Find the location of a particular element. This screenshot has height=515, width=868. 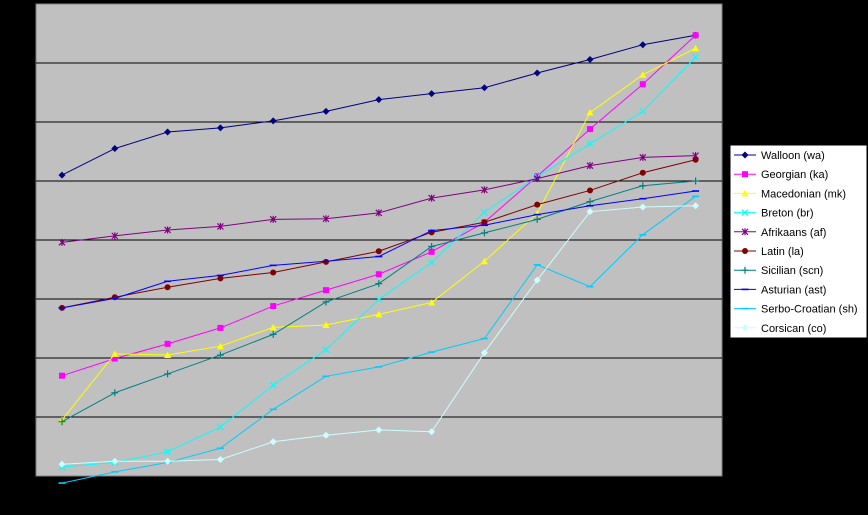

legend-entry: Sicilian (scn) is located at coordinates (778, 271).